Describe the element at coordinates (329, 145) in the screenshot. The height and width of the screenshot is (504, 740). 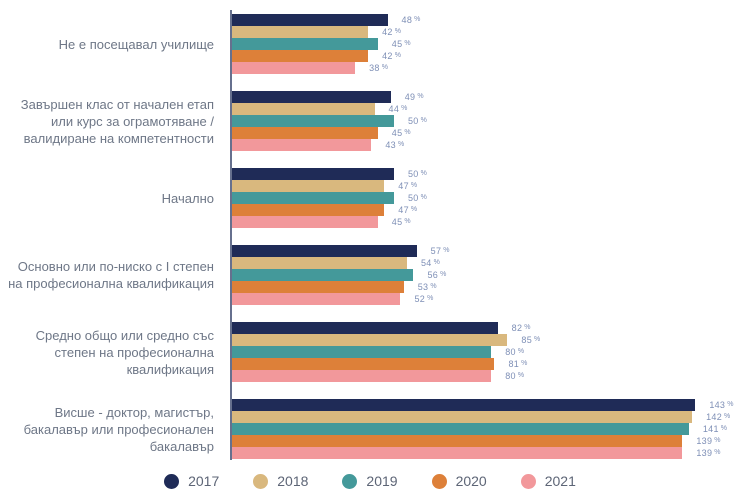
I see `bar-row: 43%` at that location.